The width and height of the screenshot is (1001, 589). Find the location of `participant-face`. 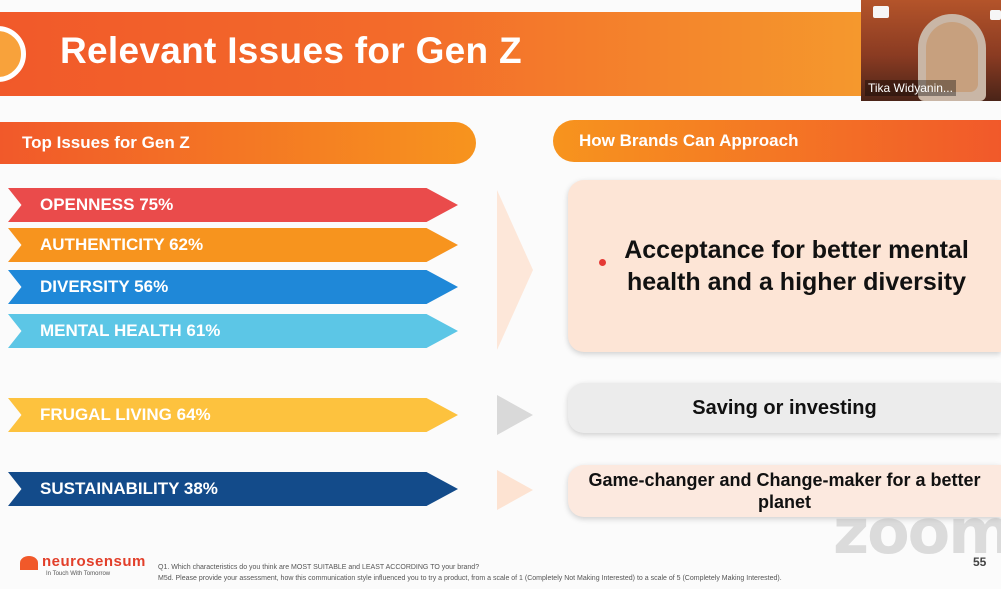

participant-face is located at coordinates (952, 57).